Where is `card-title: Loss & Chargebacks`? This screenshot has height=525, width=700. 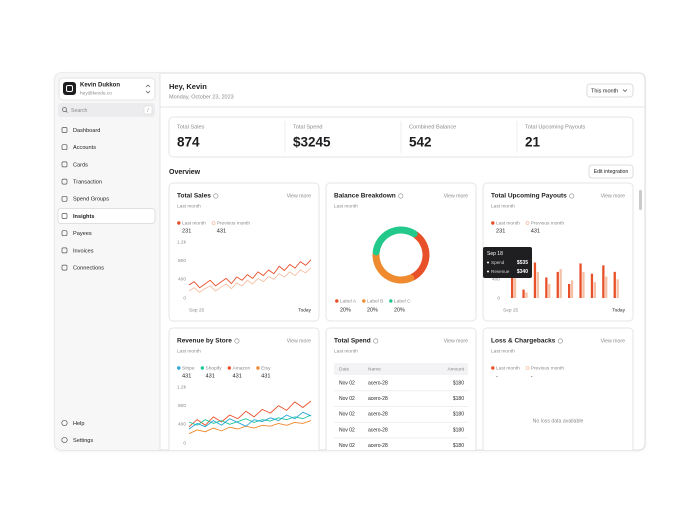 card-title: Loss & Chargebacks is located at coordinates (523, 341).